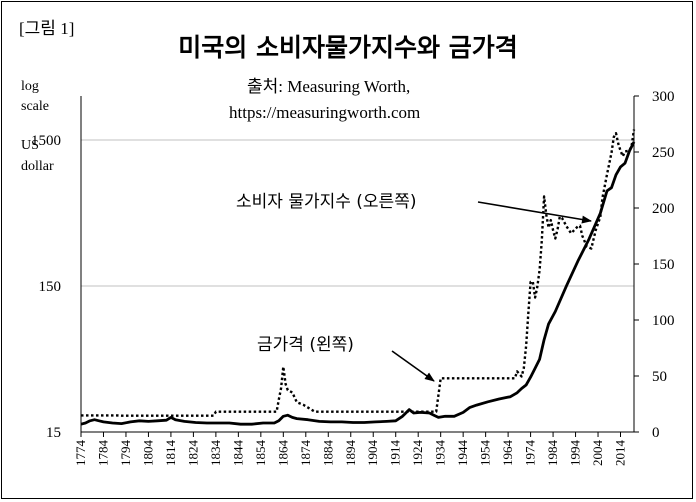 The width and height of the screenshot is (696, 502). Describe the element at coordinates (170, 453) in the screenshot. I see `x-tick-label-1814: 1814` at that location.